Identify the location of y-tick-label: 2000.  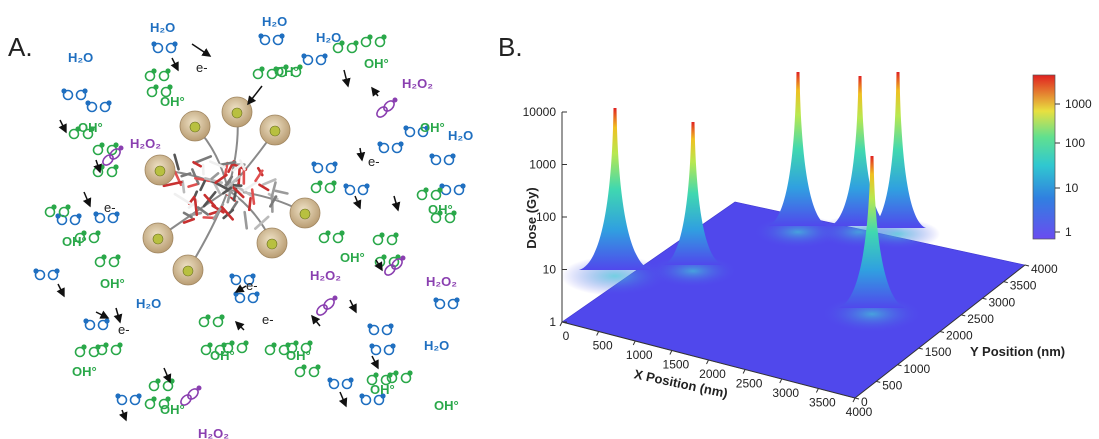
(959, 336).